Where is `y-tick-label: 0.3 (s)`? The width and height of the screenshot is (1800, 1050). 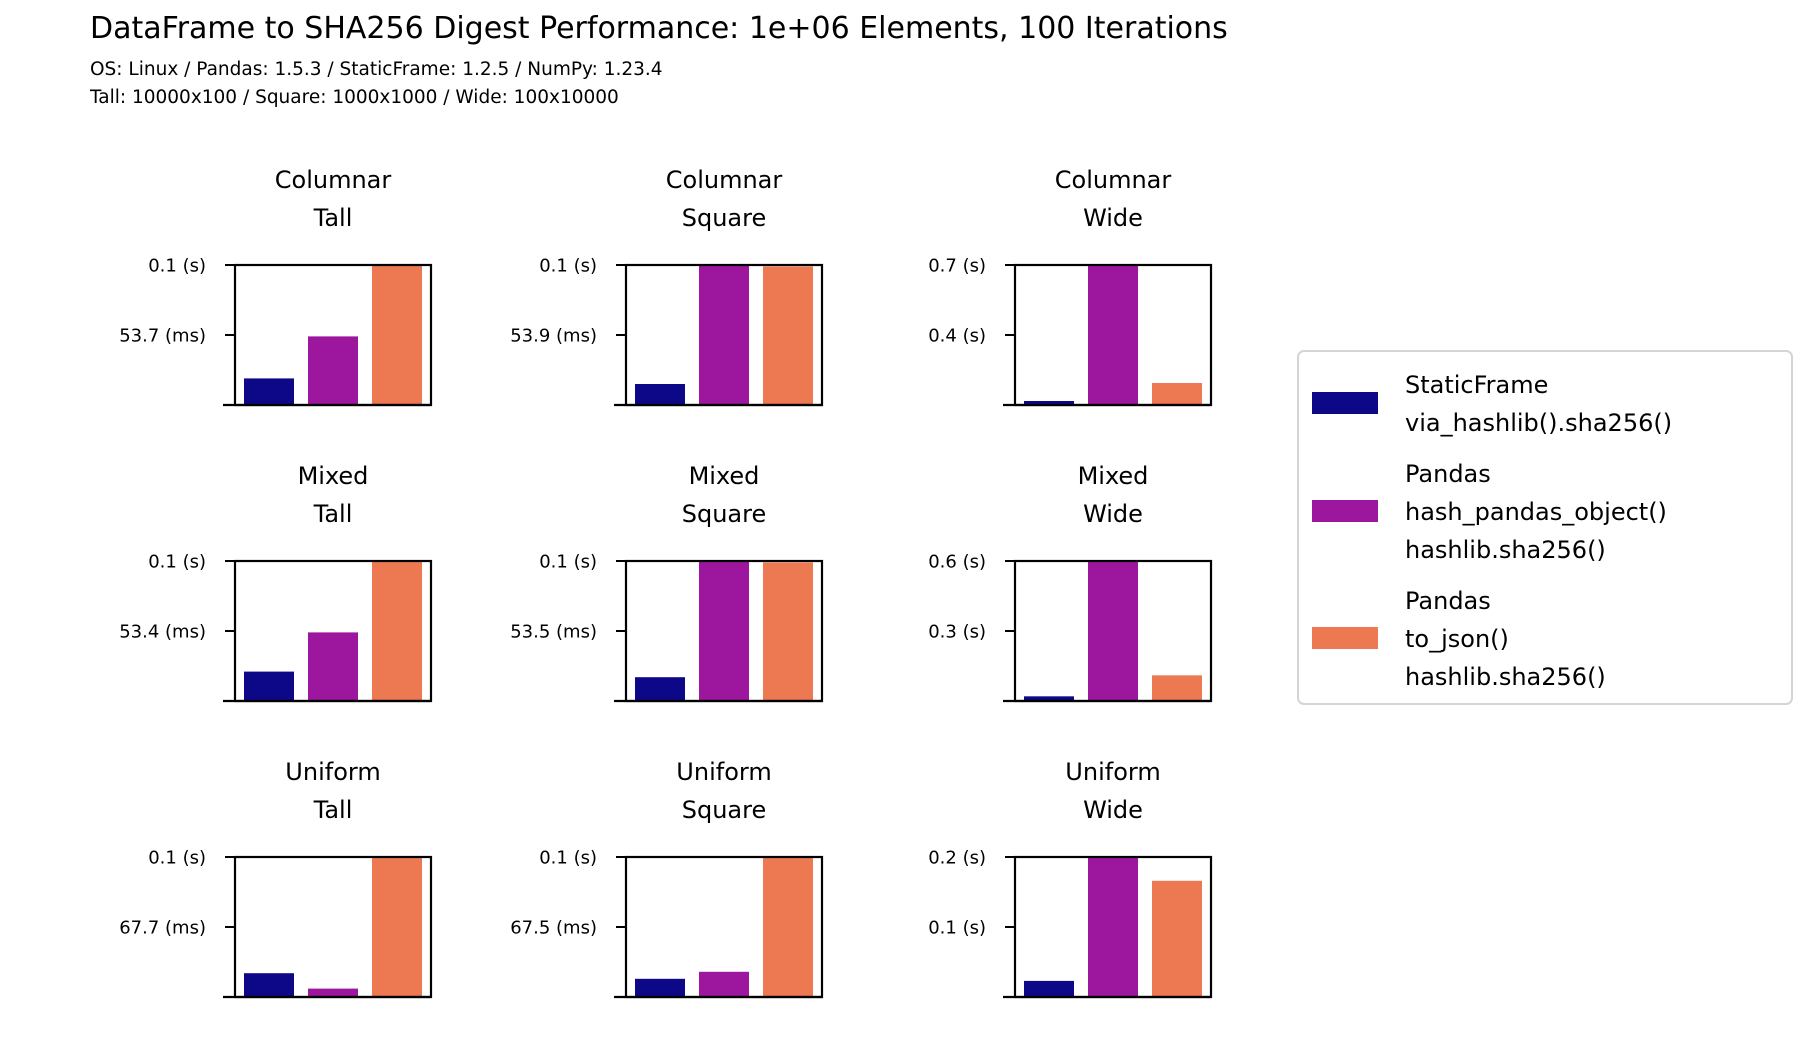 y-tick-label: 0.3 (s) is located at coordinates (957, 632).